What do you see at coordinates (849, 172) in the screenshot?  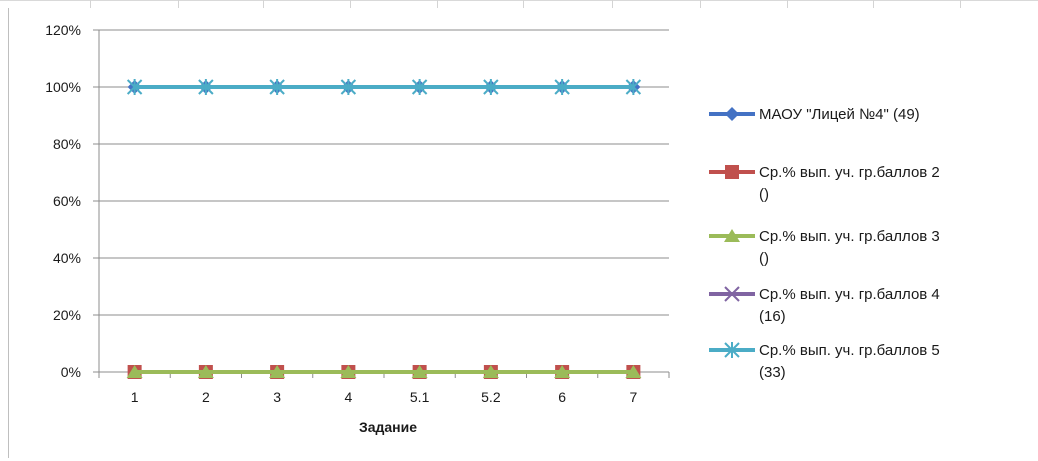 I see `legend-label: Ср.% вып. уч. гр.баллов 2` at bounding box center [849, 172].